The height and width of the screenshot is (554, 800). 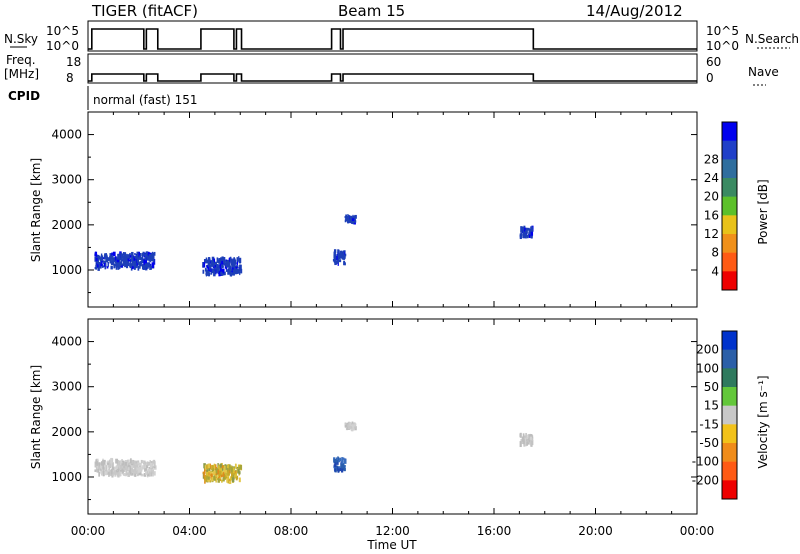 I want to click on x-tick-label: 08:00, so click(x=291, y=531).